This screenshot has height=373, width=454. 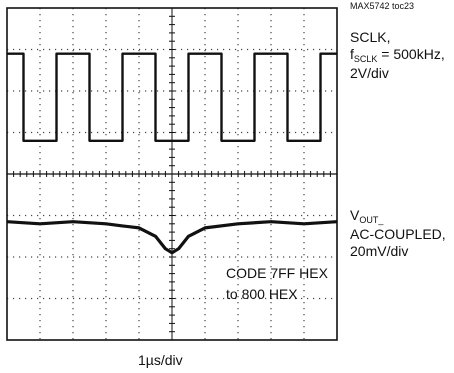 What do you see at coordinates (382, 6) in the screenshot?
I see `figure-id: MAX5742 toc23` at bounding box center [382, 6].